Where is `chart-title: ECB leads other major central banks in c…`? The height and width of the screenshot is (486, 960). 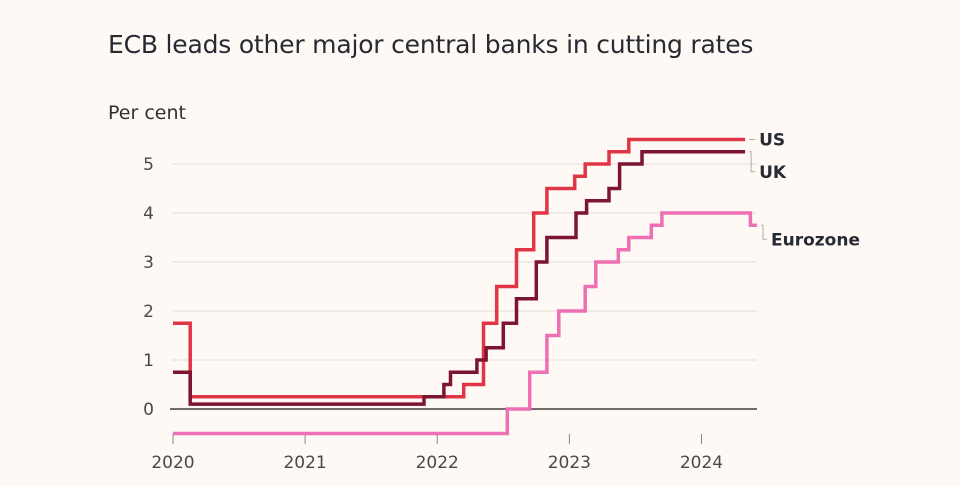 chart-title: ECB leads other major central banks in c… is located at coordinates (431, 44).